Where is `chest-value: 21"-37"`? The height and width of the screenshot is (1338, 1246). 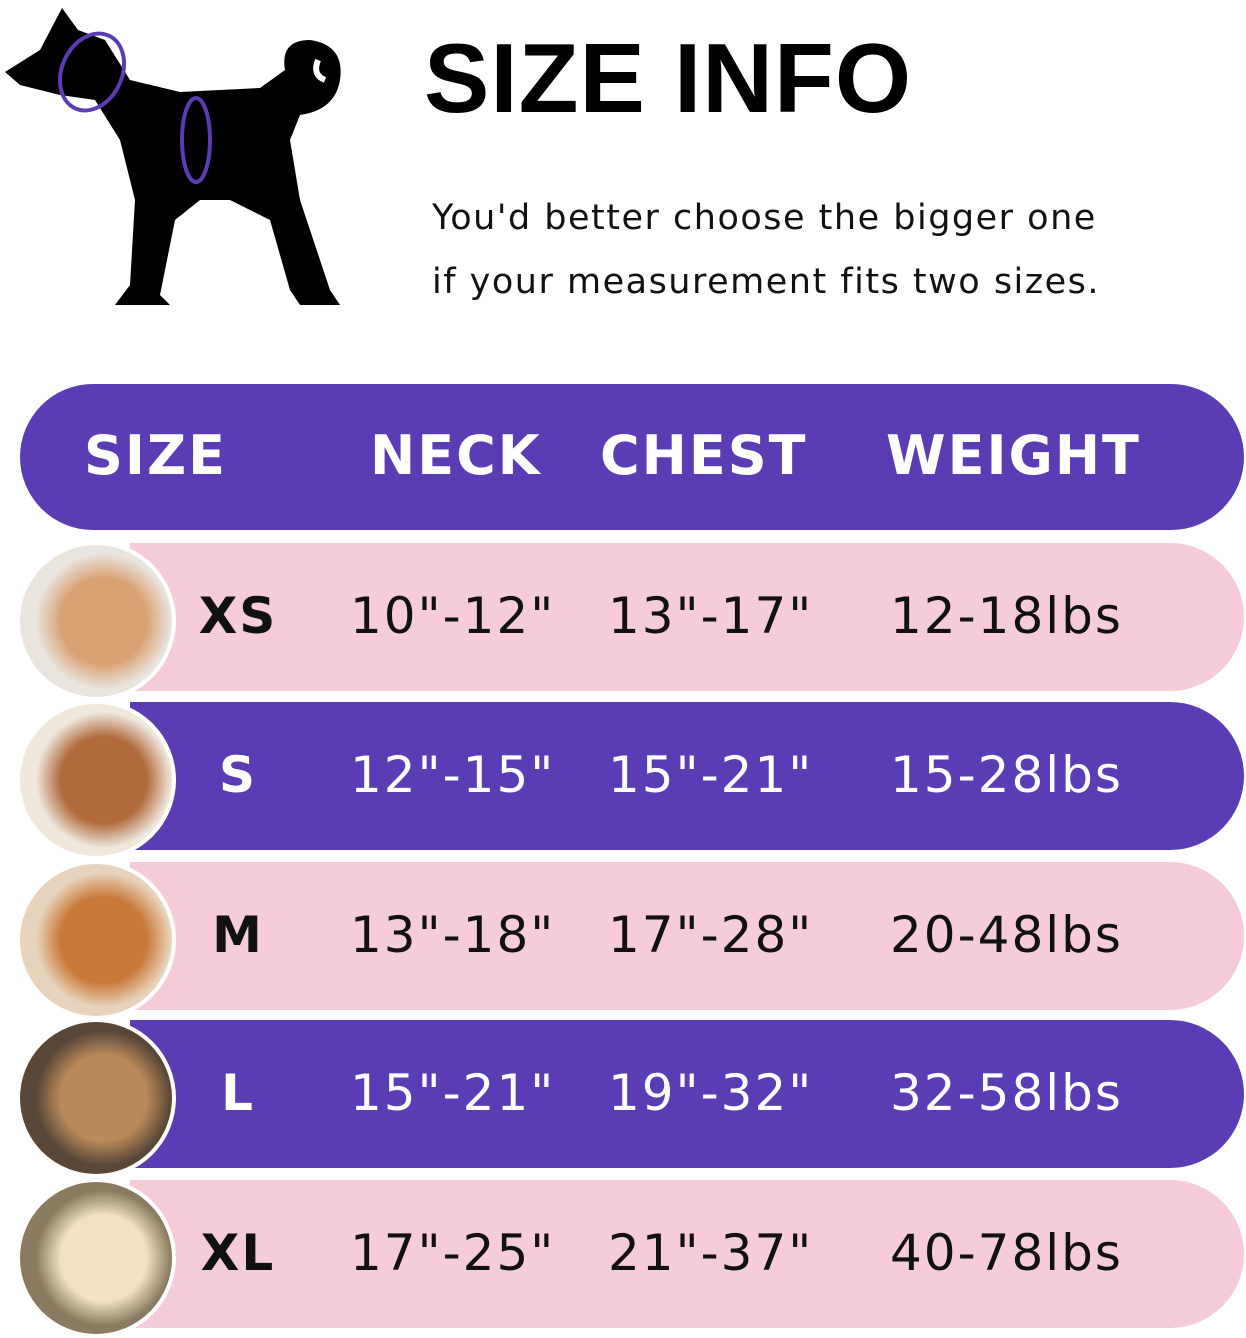 chest-value: 21"-37" is located at coordinates (711, 1253).